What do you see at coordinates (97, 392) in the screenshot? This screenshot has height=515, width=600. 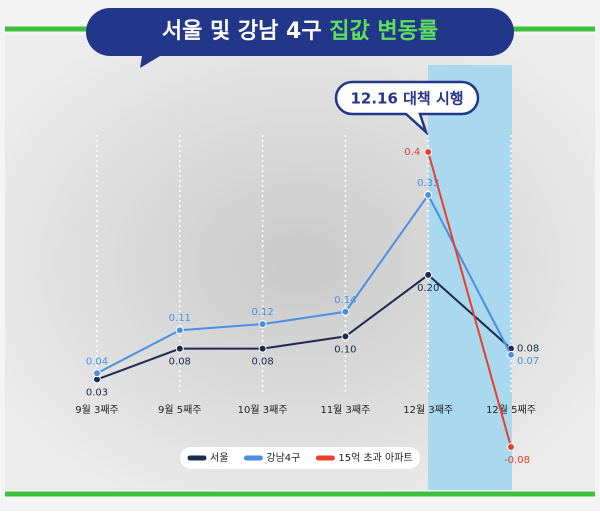 I see `data-label: 0.03` at bounding box center [97, 392].